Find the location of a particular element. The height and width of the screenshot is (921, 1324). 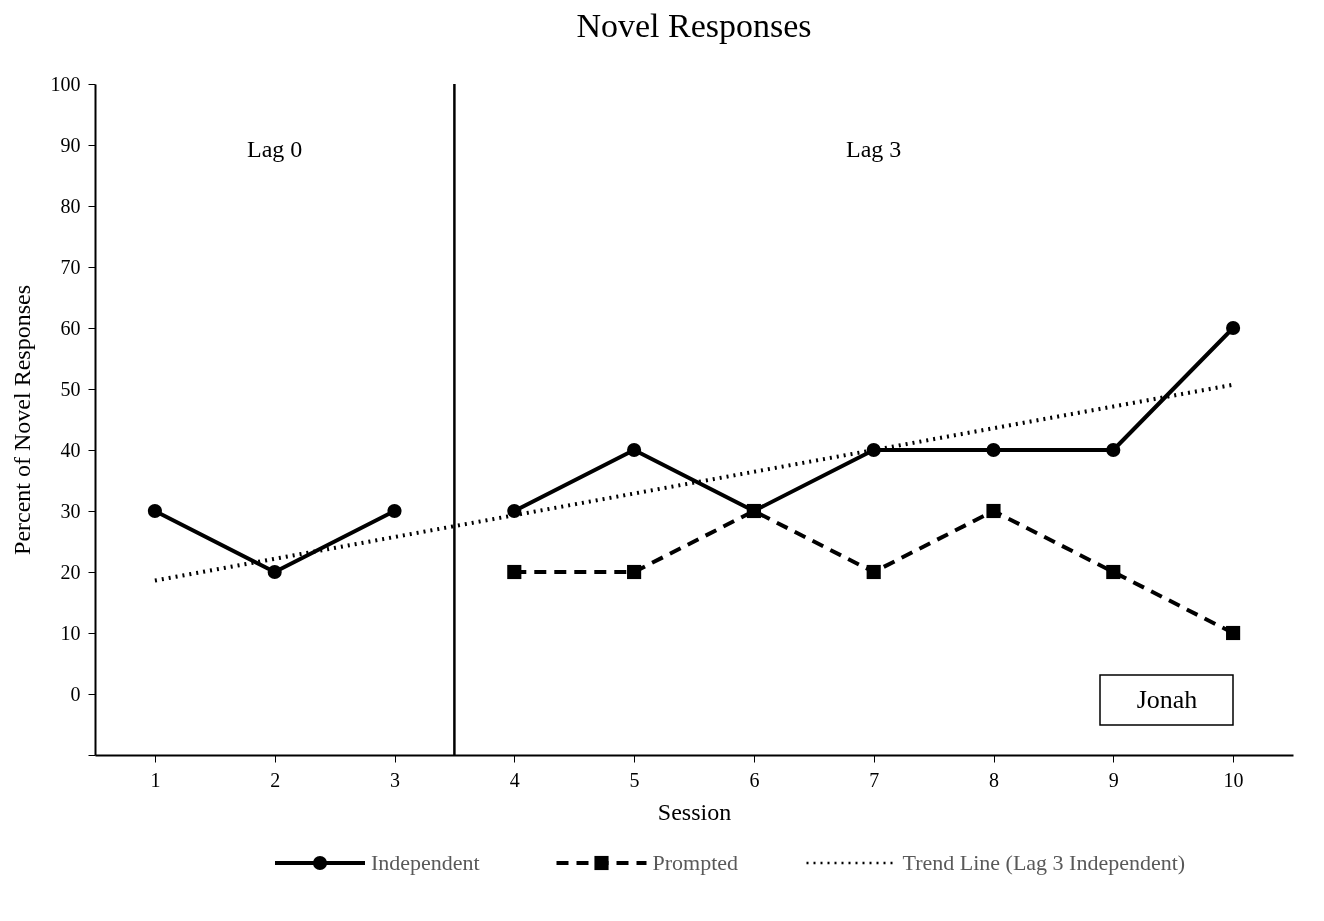

x-tick-label: 8 is located at coordinates (994, 779).